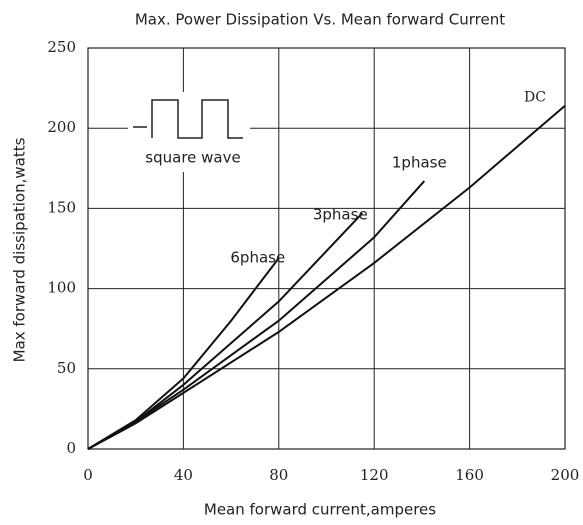 The width and height of the screenshot is (583, 525). Describe the element at coordinates (192, 158) in the screenshot. I see `annotation: square wave` at that location.